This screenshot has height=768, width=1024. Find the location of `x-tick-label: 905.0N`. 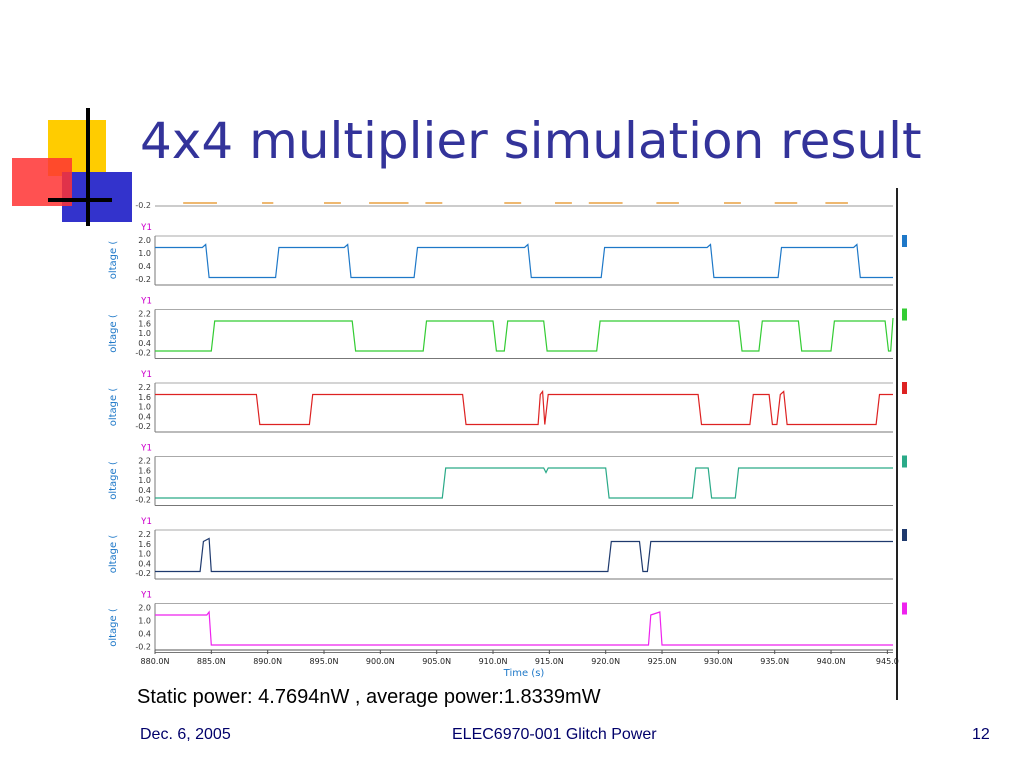

x-tick-label: 905.0N is located at coordinates (436, 661).